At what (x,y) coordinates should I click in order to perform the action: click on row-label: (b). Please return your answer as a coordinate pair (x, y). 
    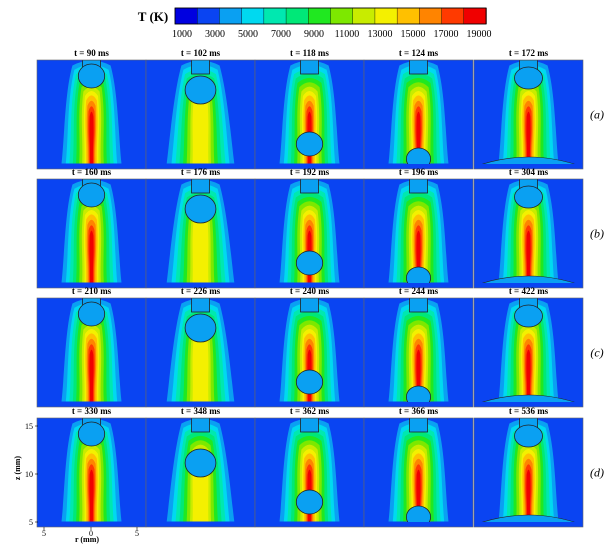
    Looking at the image, I should click on (597, 234).